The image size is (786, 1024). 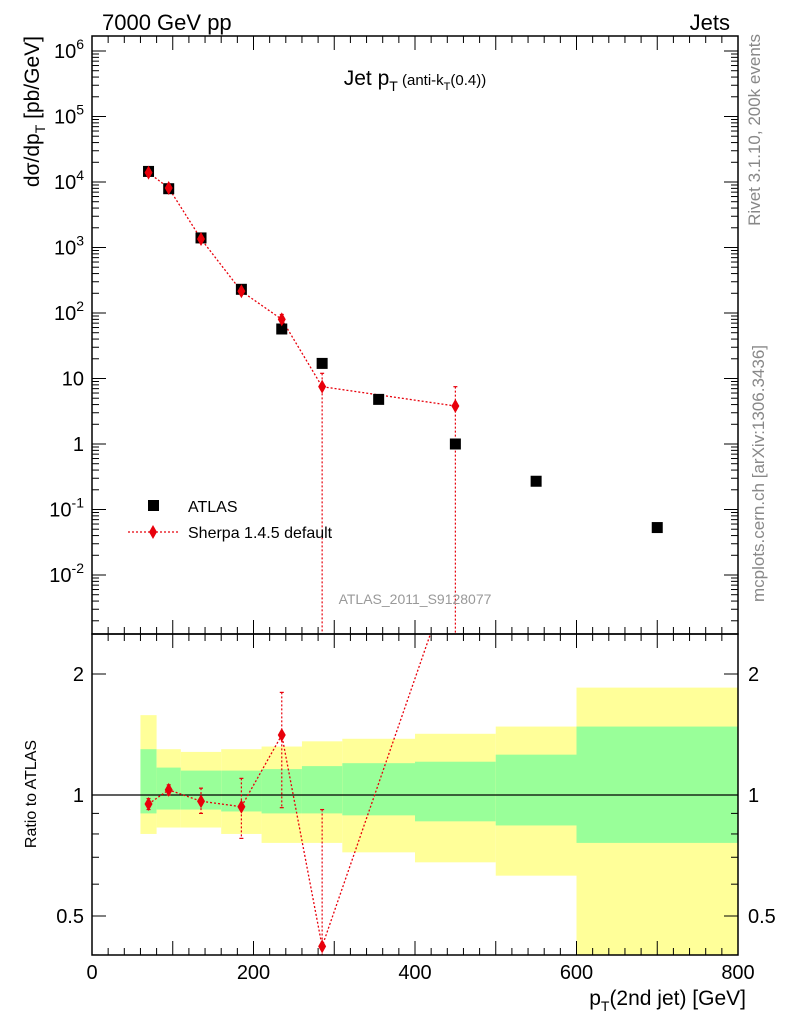 I want to click on legend: ATLAS Sherpa 1.4.5 default, so click(x=230, y=520).